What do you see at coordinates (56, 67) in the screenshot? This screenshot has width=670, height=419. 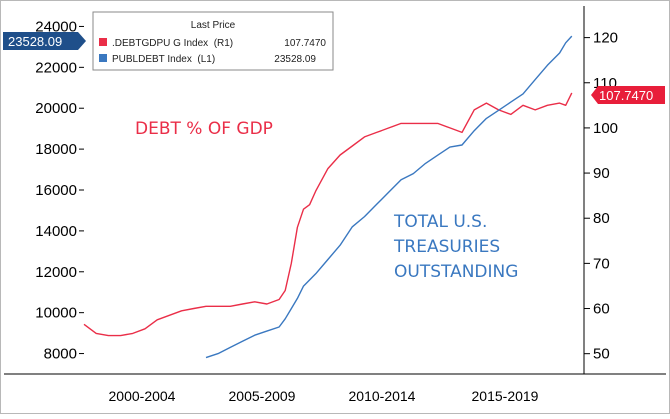 I see `left-tick-label: 22000` at bounding box center [56, 67].